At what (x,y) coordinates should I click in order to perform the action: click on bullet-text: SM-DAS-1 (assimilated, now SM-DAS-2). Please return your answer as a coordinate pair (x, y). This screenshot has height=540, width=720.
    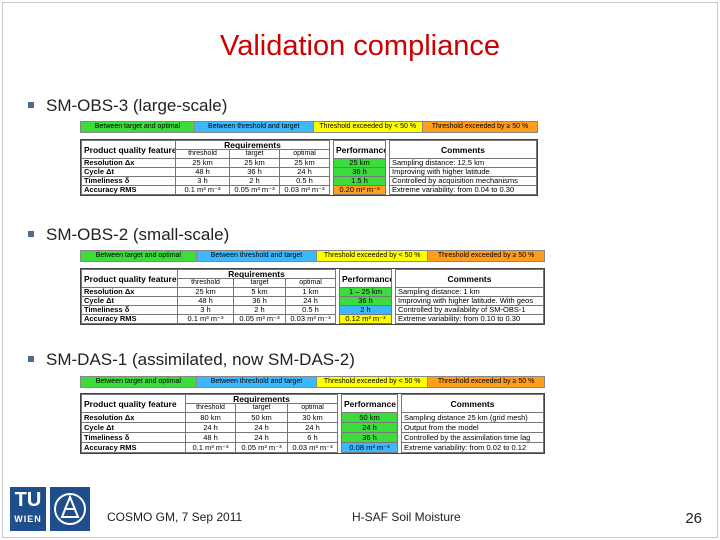
    Looking at the image, I should click on (200, 359).